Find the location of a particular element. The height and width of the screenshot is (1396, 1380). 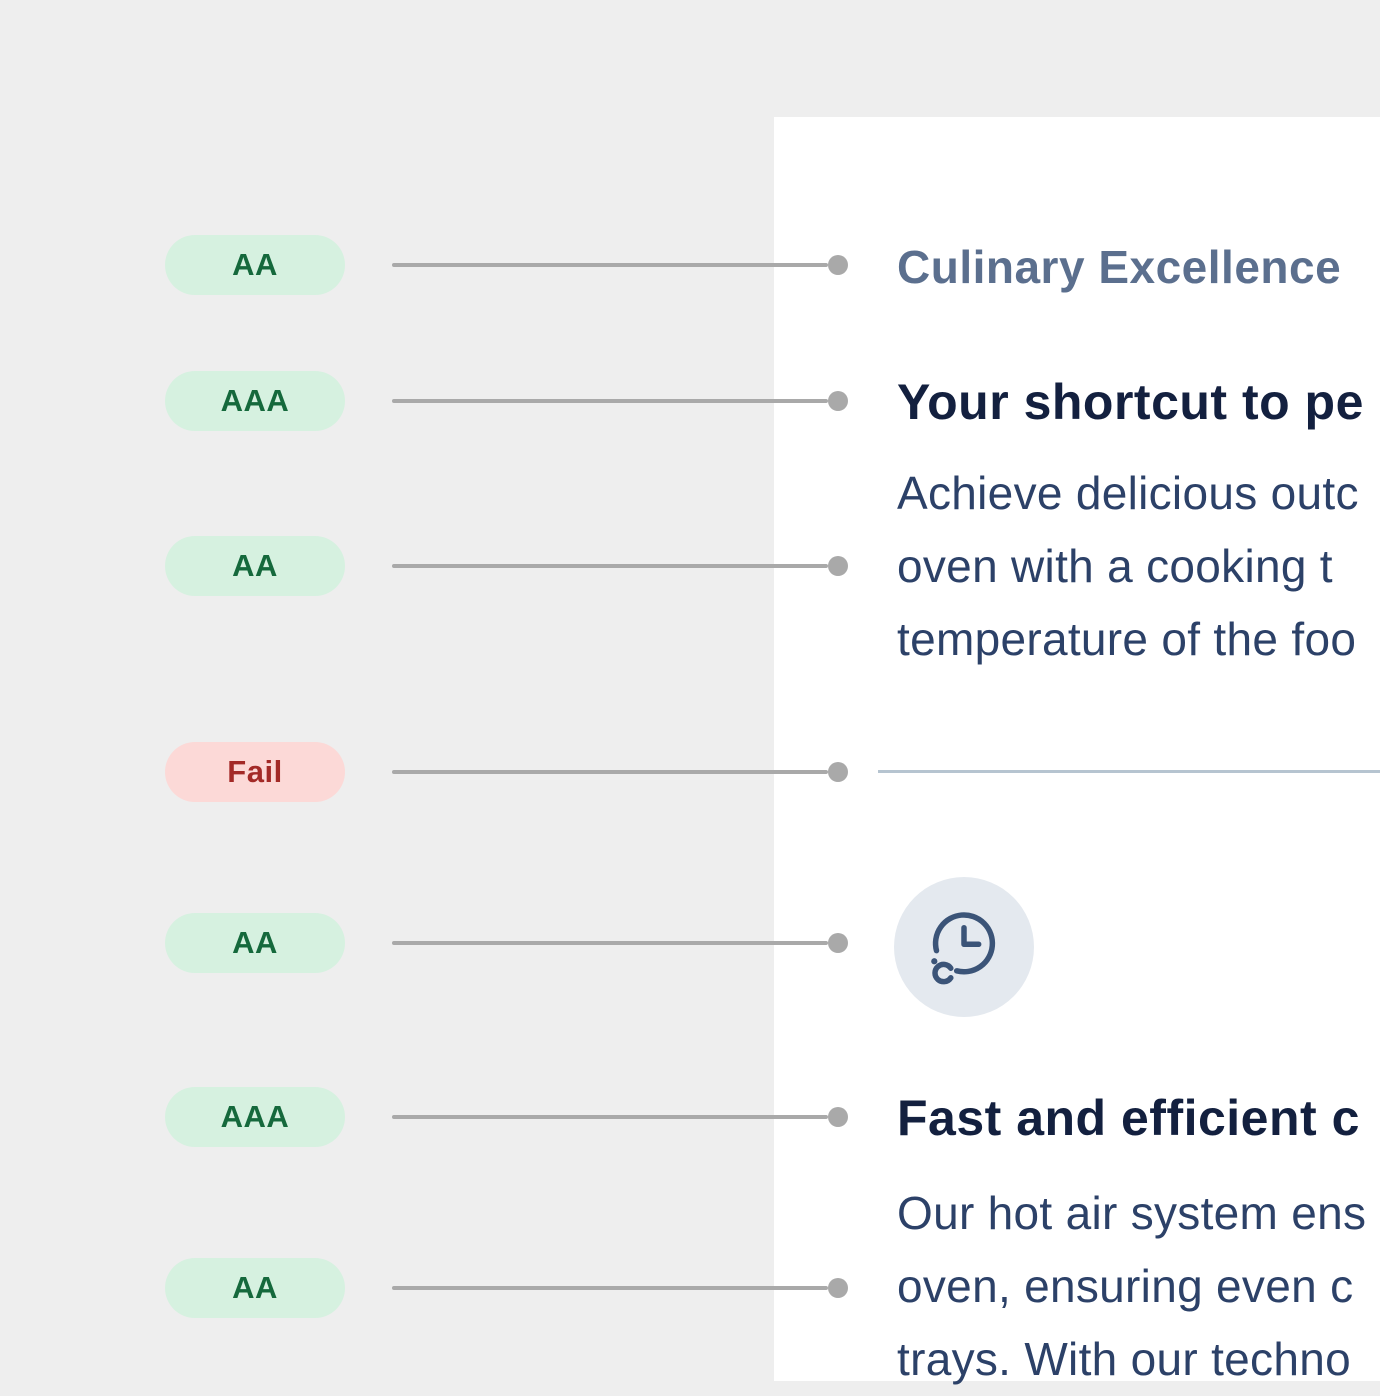

section2-paragraph-line2: oven, ensuring even c is located at coordinates (1125, 1286).